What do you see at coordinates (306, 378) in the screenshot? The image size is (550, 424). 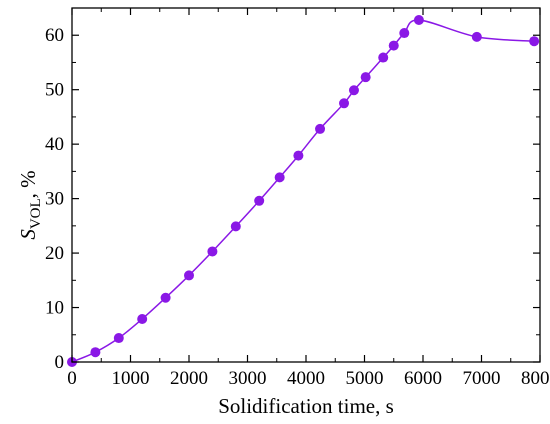 I see `x-tick-label: 4000` at bounding box center [306, 378].